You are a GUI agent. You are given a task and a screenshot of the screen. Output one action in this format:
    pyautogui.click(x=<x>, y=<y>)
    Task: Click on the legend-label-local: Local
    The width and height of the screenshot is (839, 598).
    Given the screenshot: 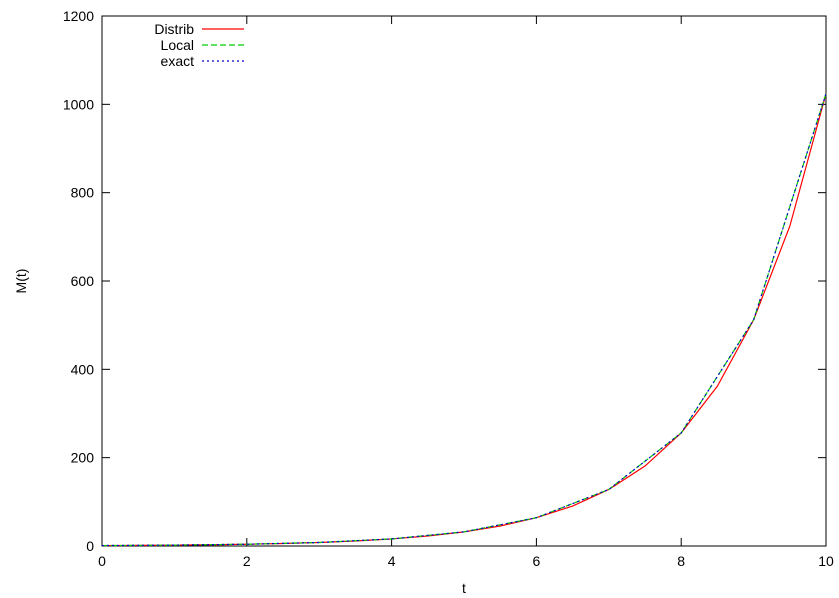 What is the action you would take?
    pyautogui.click(x=177, y=45)
    